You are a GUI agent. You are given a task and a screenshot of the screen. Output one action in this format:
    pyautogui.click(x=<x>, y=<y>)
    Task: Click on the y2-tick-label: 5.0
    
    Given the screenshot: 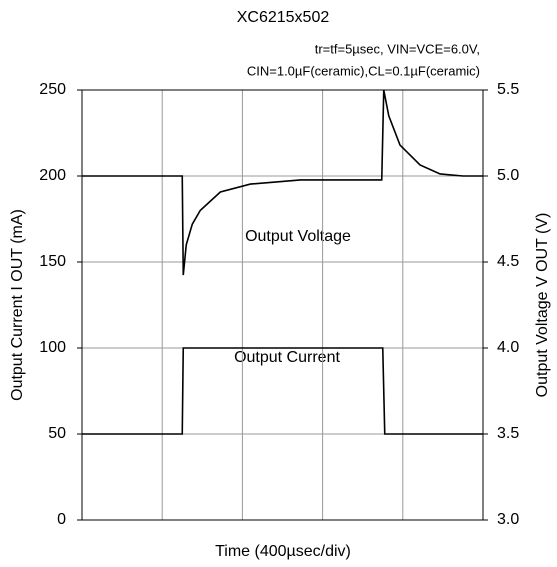 What is the action you would take?
    pyautogui.click(x=508, y=175)
    